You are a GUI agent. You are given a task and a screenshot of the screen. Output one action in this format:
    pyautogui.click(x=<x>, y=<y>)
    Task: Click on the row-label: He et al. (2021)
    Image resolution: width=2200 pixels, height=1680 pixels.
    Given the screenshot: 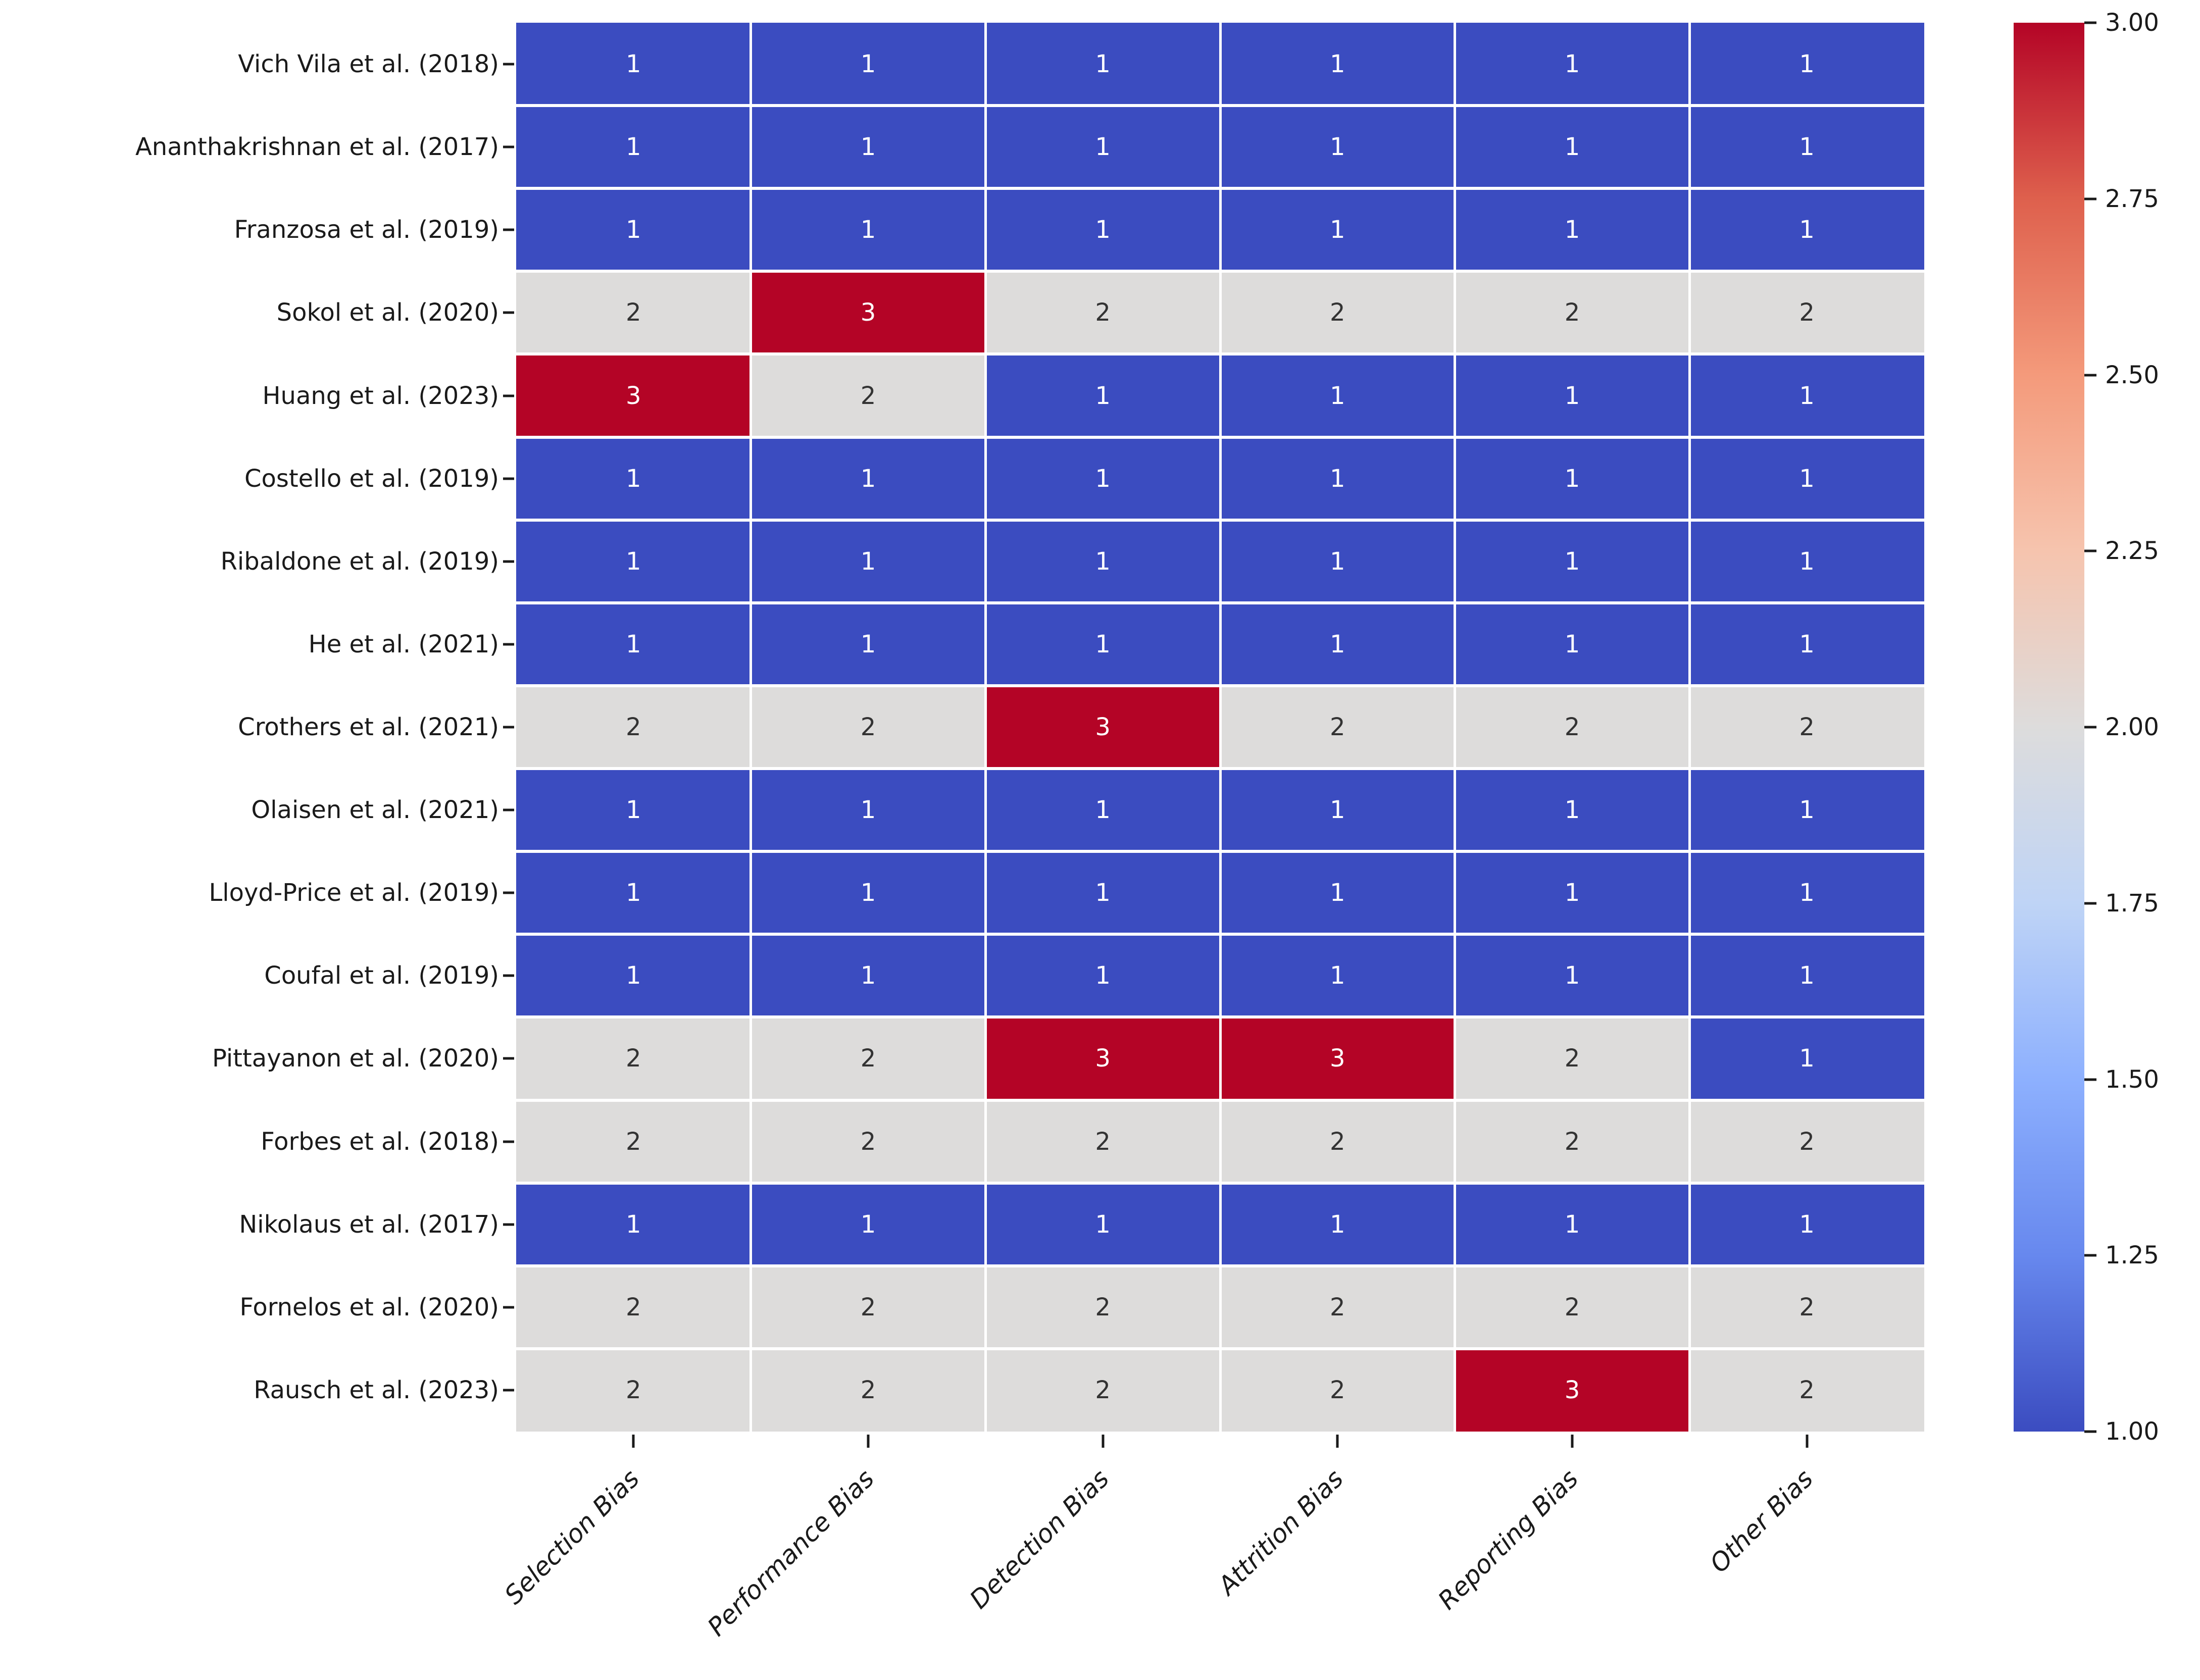 What is the action you would take?
    pyautogui.click(x=403, y=644)
    